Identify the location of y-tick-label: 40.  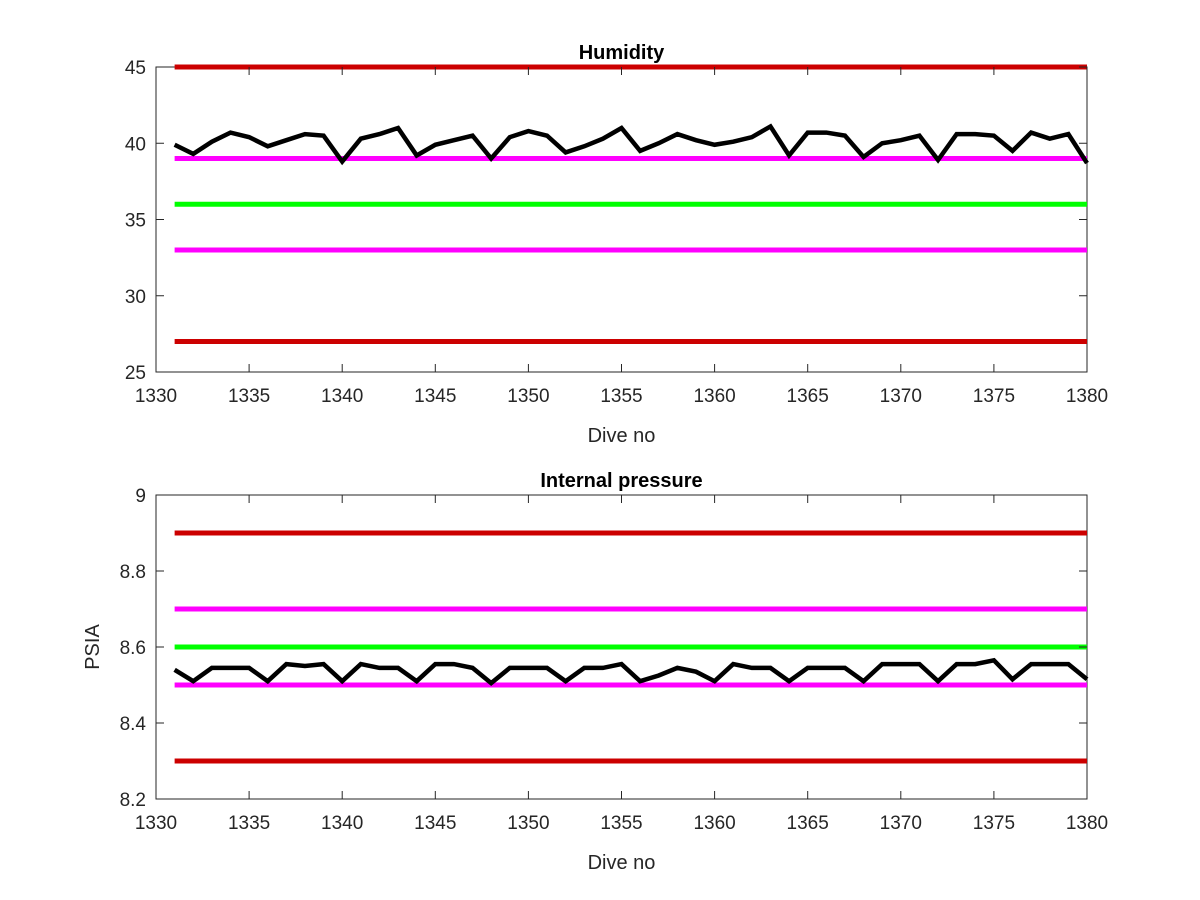
(135, 144).